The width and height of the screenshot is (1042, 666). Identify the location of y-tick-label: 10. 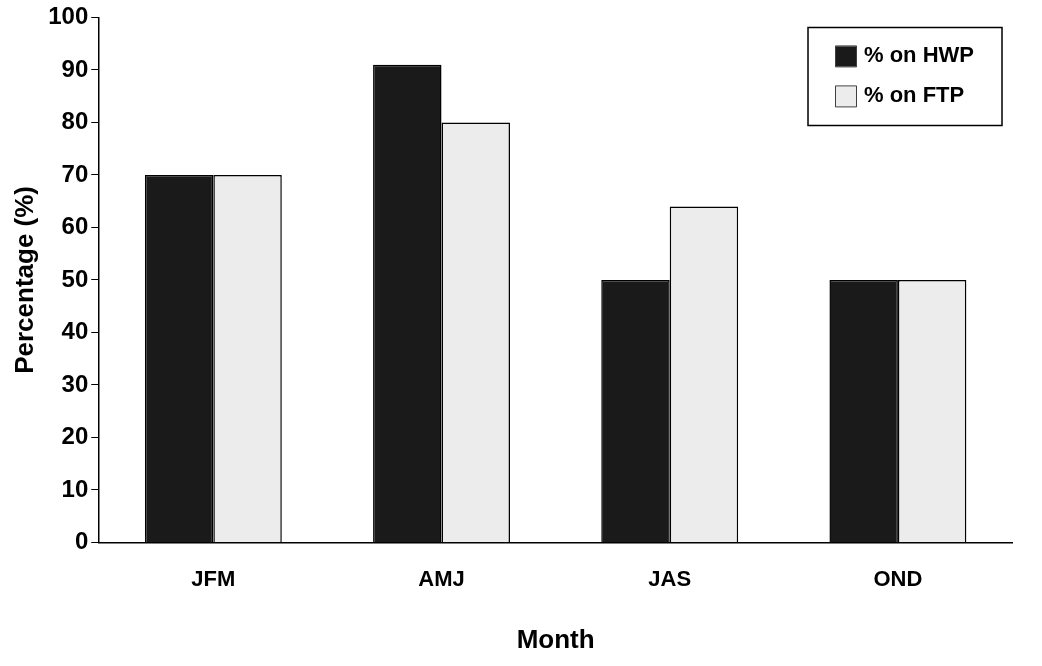
(75, 488).